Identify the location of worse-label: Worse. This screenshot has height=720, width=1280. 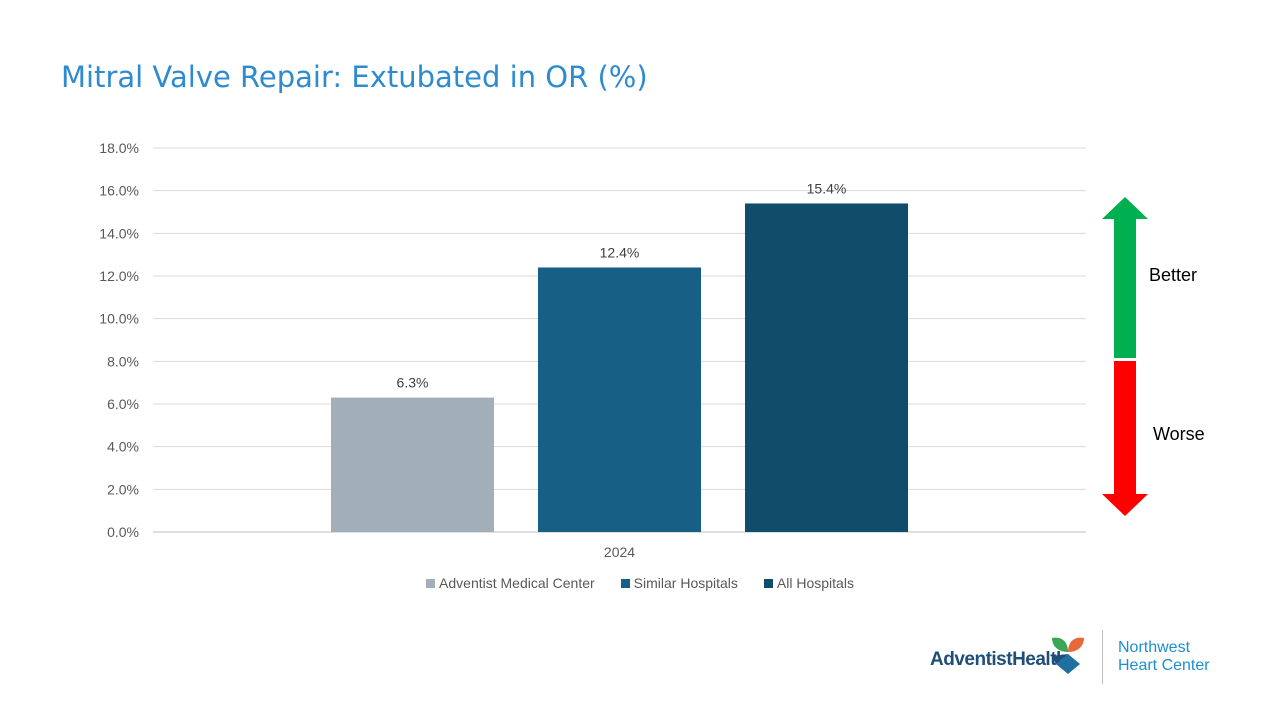
(1179, 434).